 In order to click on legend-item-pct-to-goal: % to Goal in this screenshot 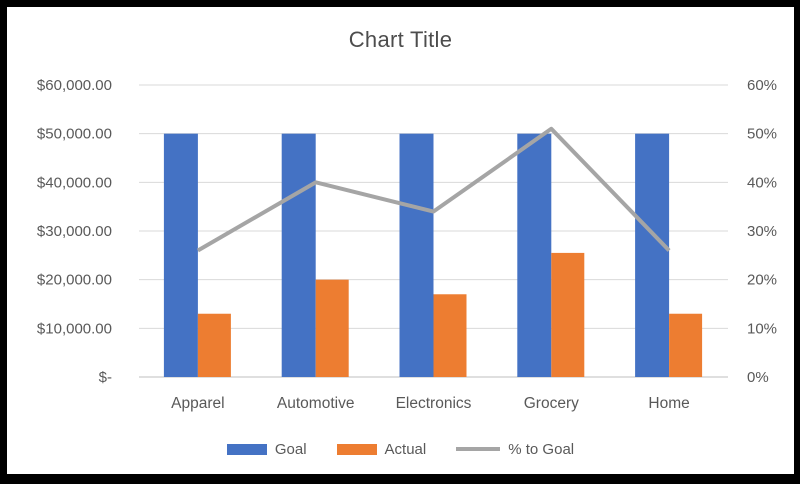, I will do `click(515, 449)`.